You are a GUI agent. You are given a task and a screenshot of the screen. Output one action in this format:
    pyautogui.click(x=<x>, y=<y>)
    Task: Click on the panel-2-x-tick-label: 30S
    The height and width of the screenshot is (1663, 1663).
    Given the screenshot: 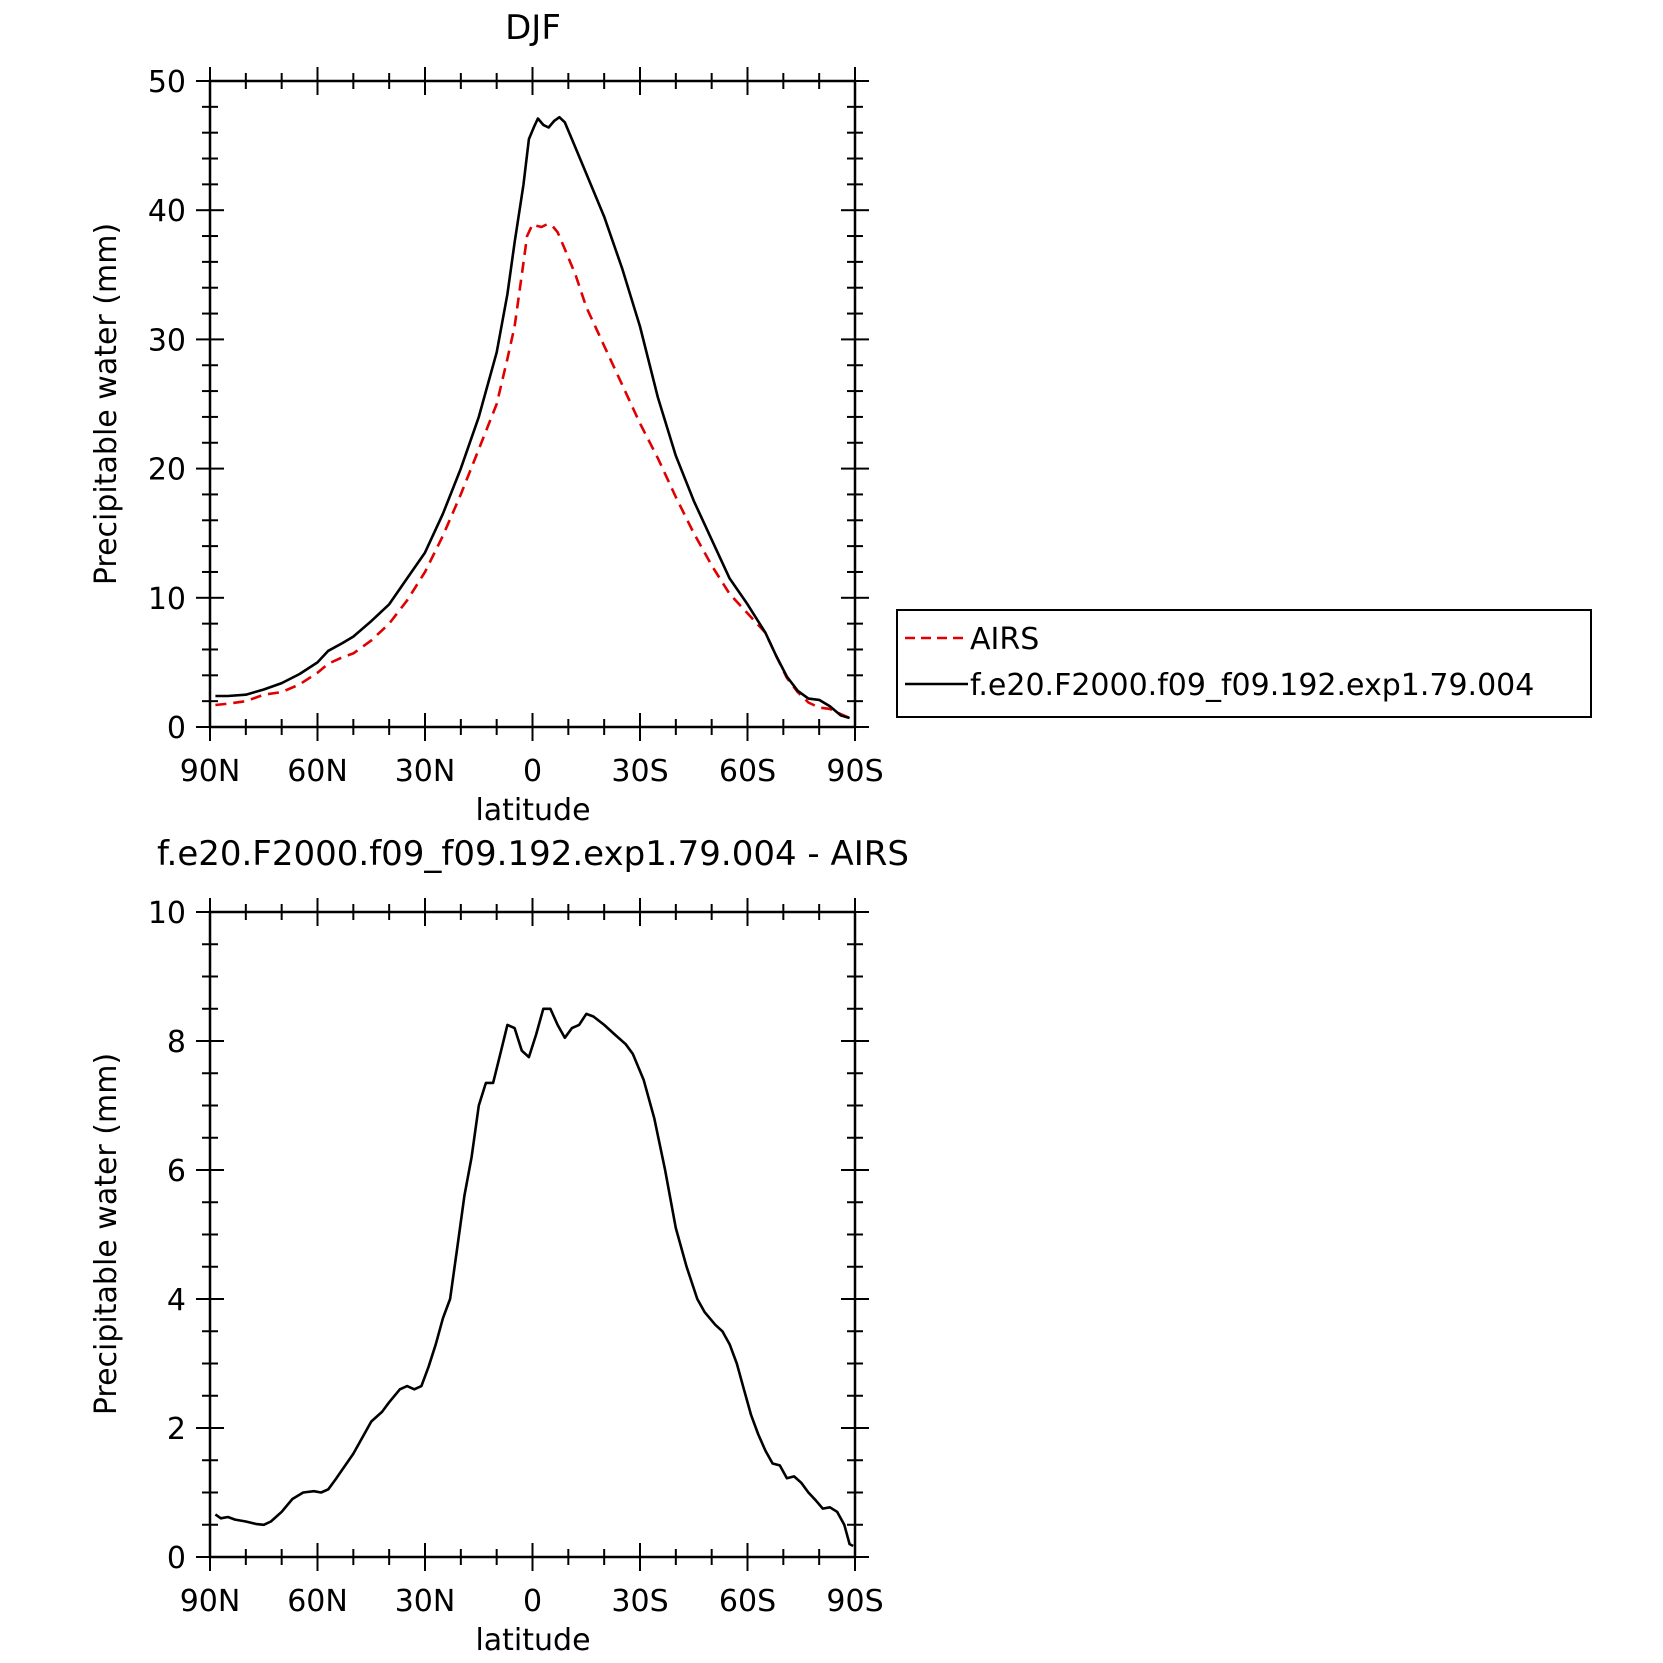 What is the action you would take?
    pyautogui.click(x=639, y=1601)
    